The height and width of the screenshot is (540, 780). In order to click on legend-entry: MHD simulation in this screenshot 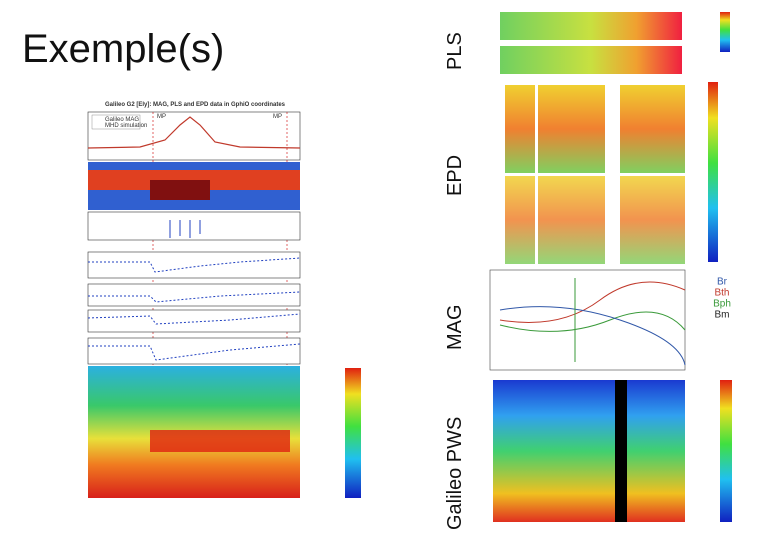, I will do `click(126, 126)`.